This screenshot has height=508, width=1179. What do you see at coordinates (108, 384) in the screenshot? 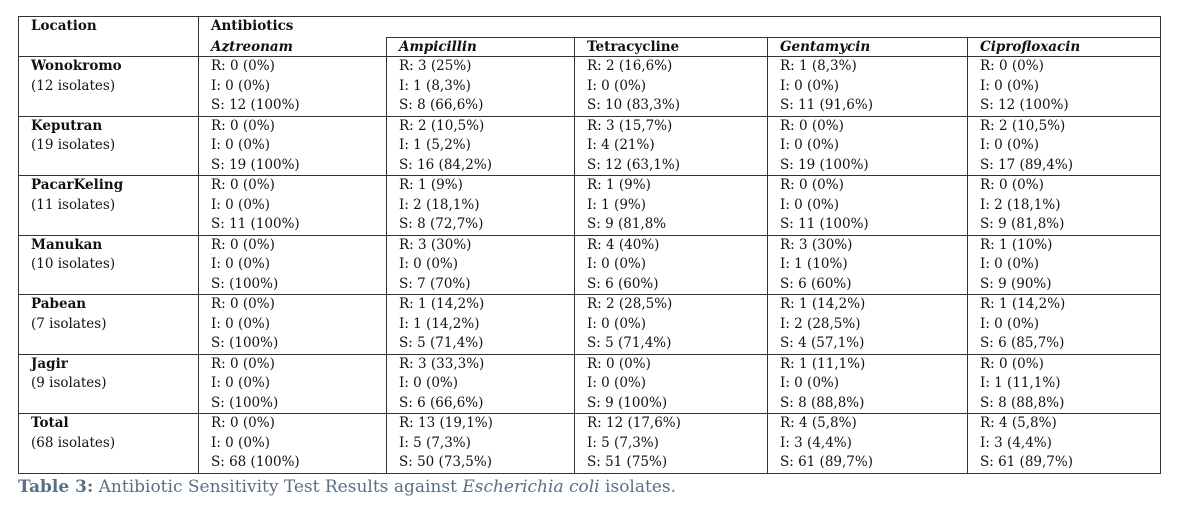
I see `location-cell: Jagir (9 isolates)` at bounding box center [108, 384].